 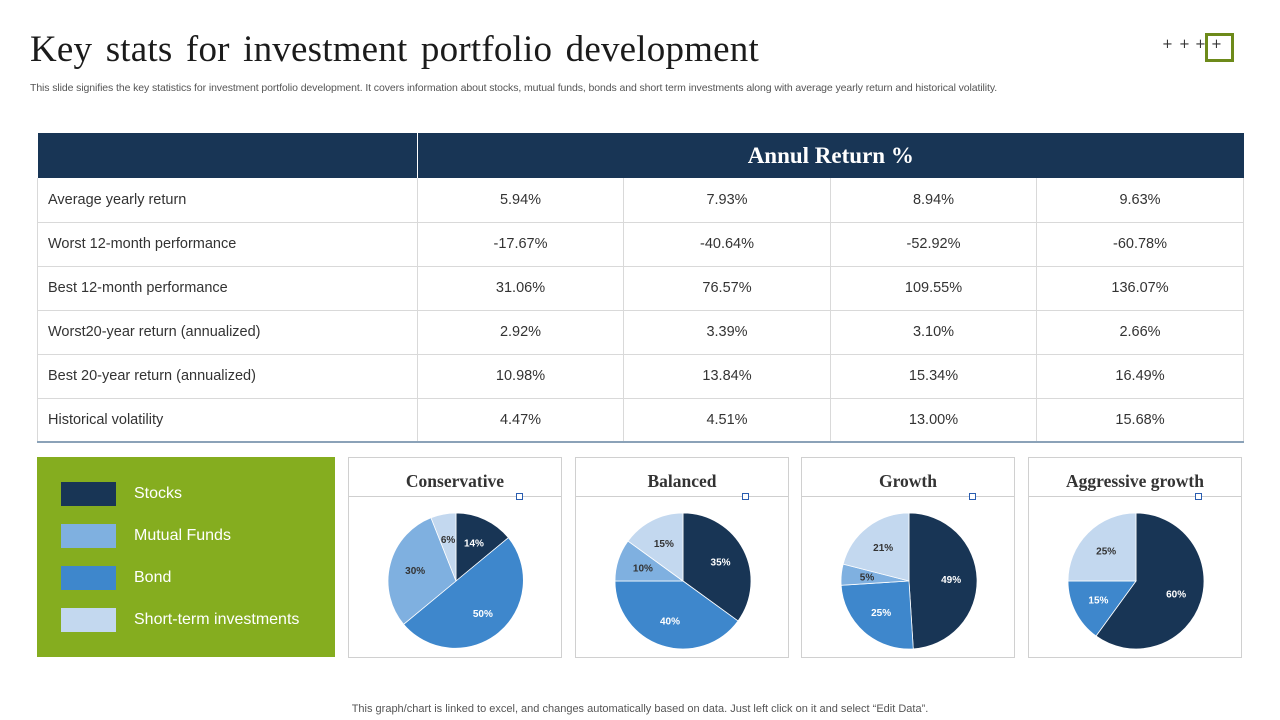 I want to click on table-cell: 7.93%, so click(x=727, y=200).